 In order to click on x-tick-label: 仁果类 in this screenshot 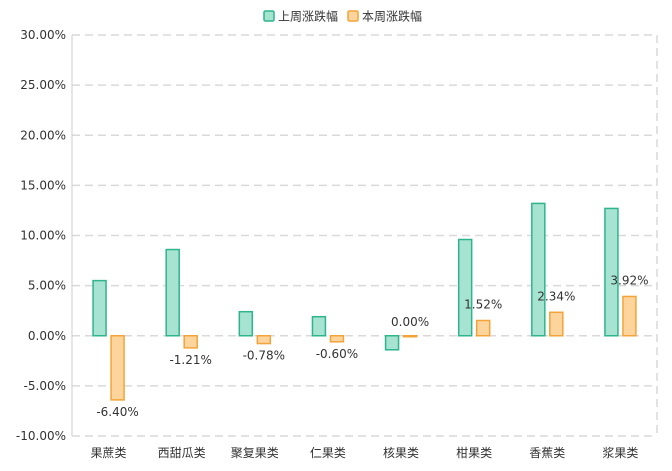, I will do `click(328, 453)`.